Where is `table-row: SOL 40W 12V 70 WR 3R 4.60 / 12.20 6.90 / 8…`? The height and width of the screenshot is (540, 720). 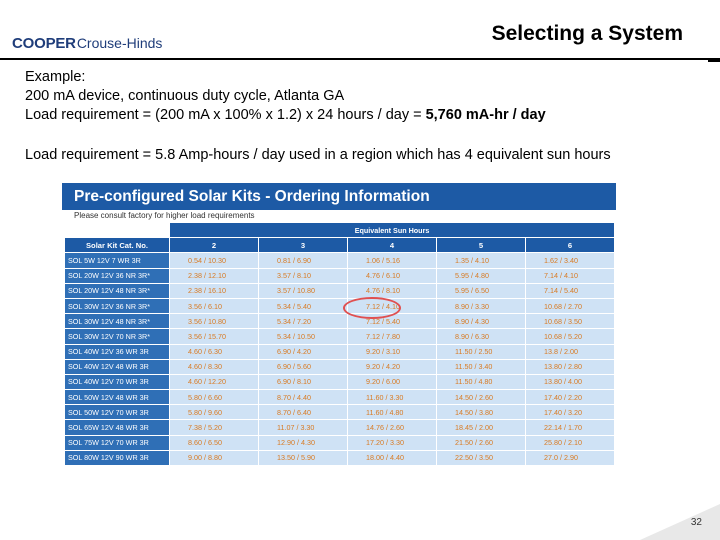
table-row: SOL 40W 12V 70 WR 3R 4.60 / 12.20 6.90 / 8… is located at coordinates (340, 382).